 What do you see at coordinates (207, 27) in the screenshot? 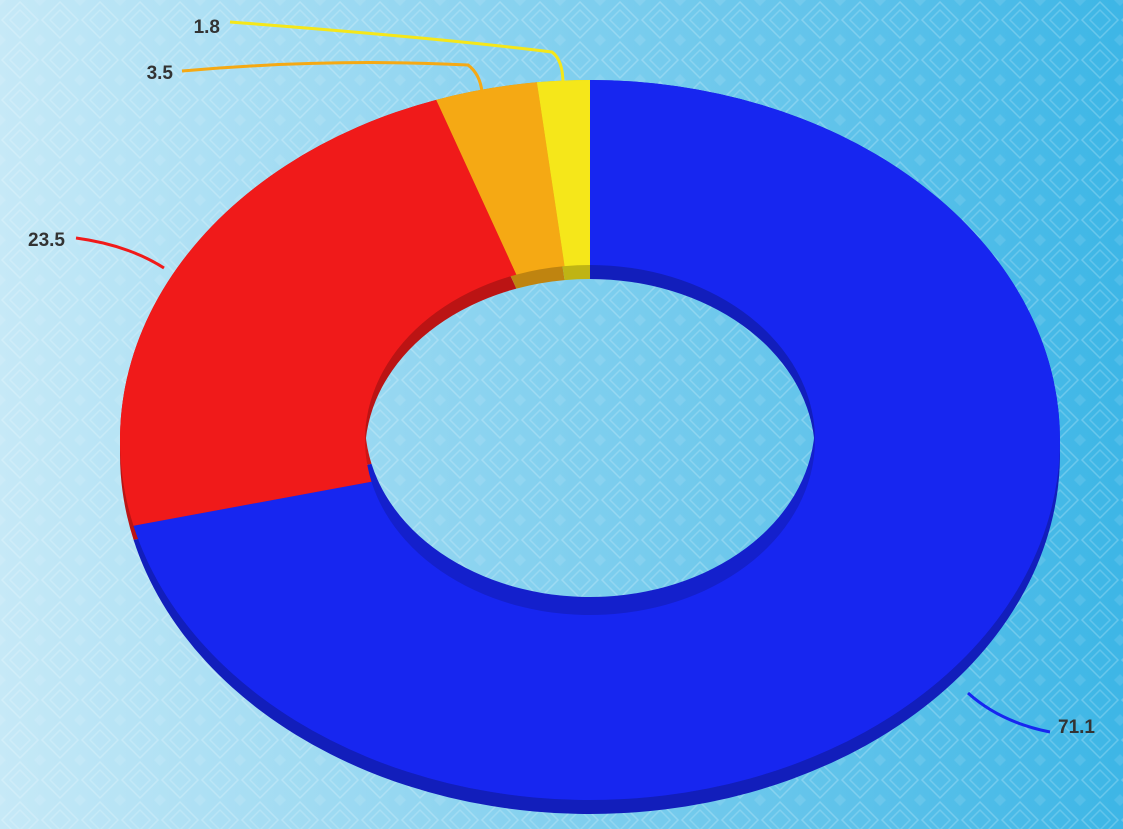
I see `data-label-4: 1.8` at bounding box center [207, 27].